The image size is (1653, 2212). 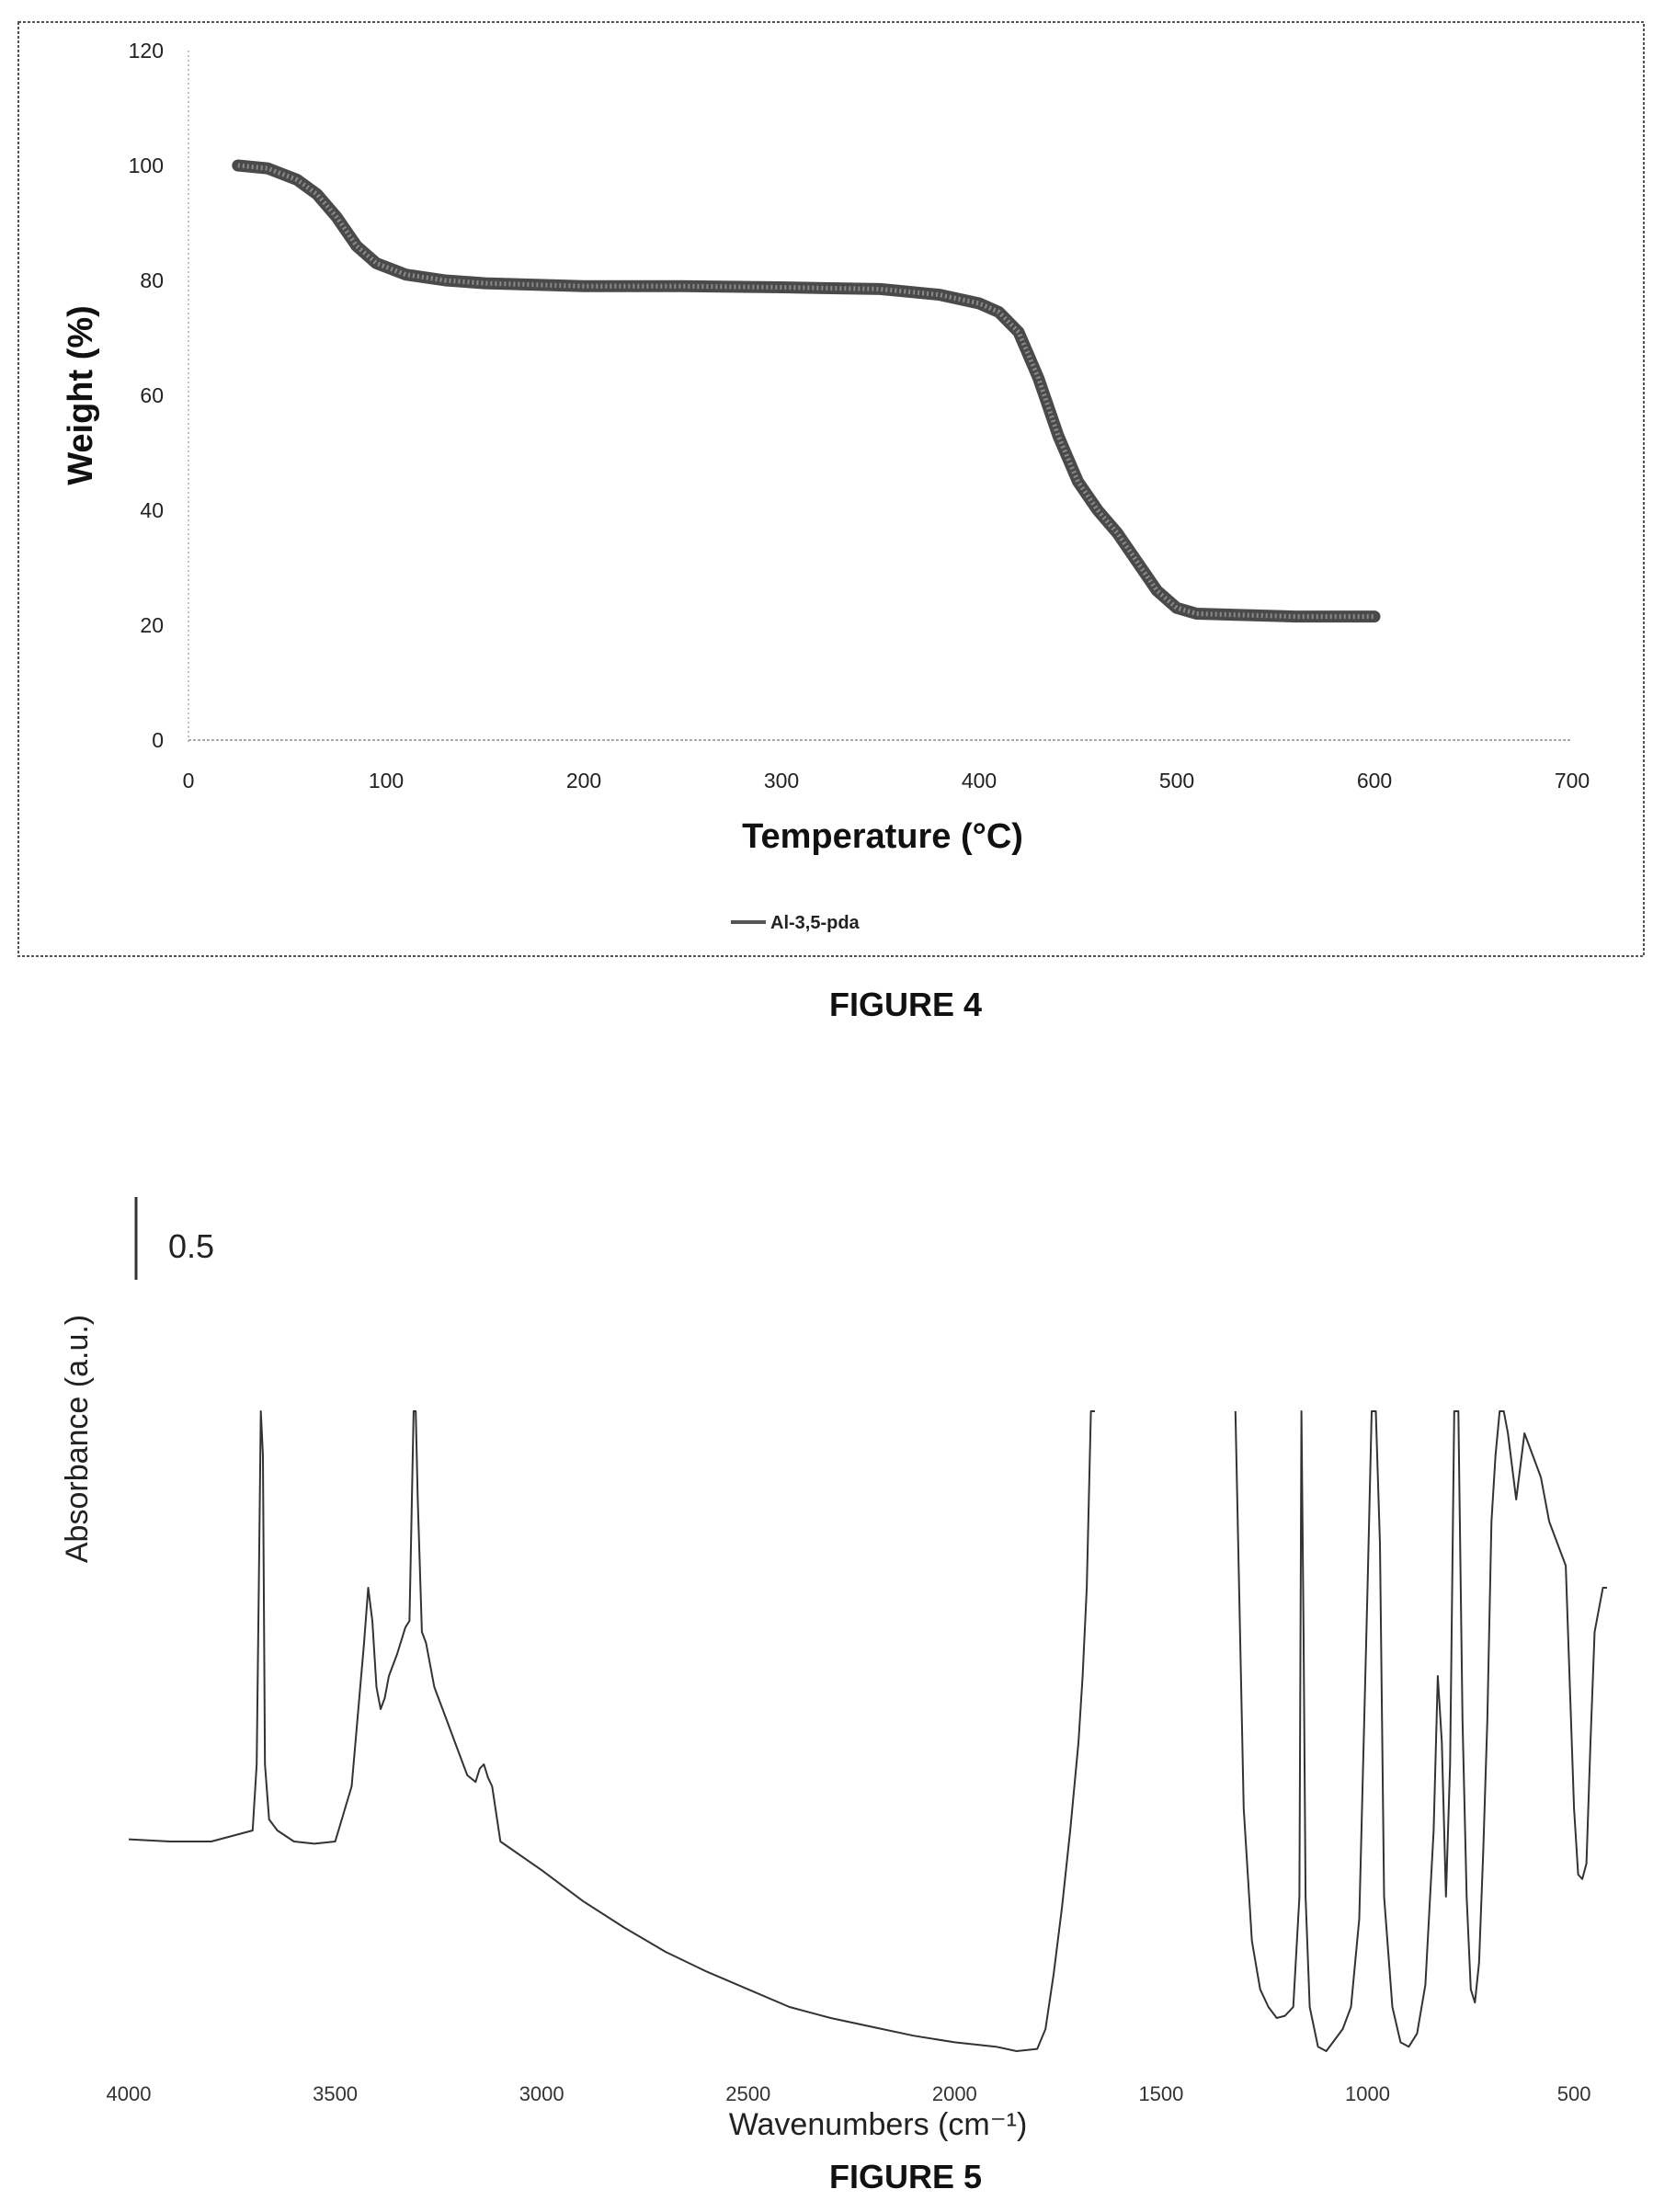 What do you see at coordinates (979, 780) in the screenshot?
I see `x-tick-label: 400` at bounding box center [979, 780].